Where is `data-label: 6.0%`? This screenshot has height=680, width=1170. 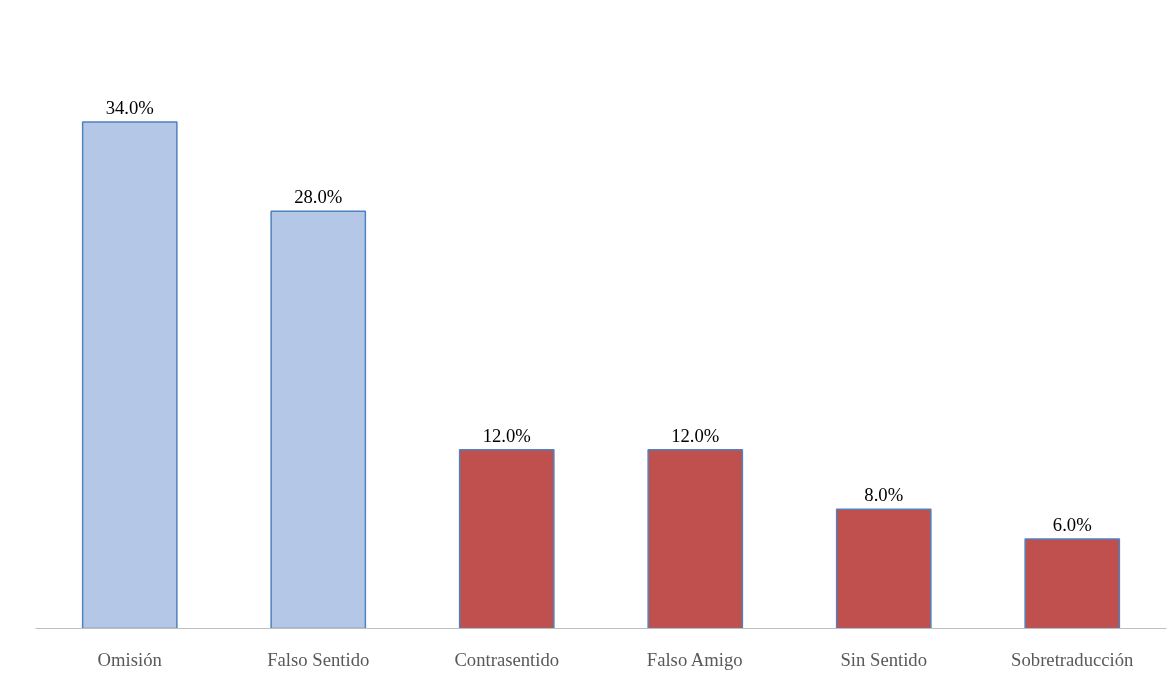 data-label: 6.0% is located at coordinates (1072, 525).